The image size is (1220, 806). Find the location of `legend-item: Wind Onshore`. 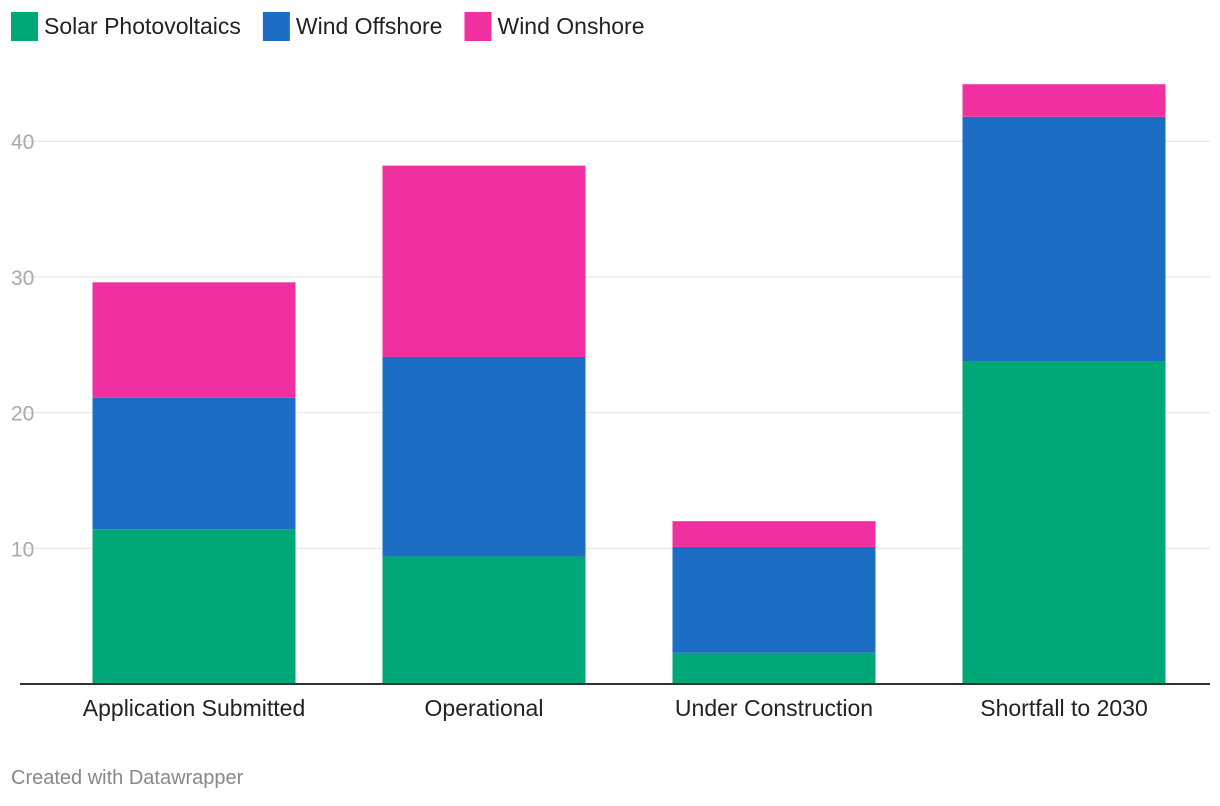

legend-item: Wind Onshore is located at coordinates (554, 26).